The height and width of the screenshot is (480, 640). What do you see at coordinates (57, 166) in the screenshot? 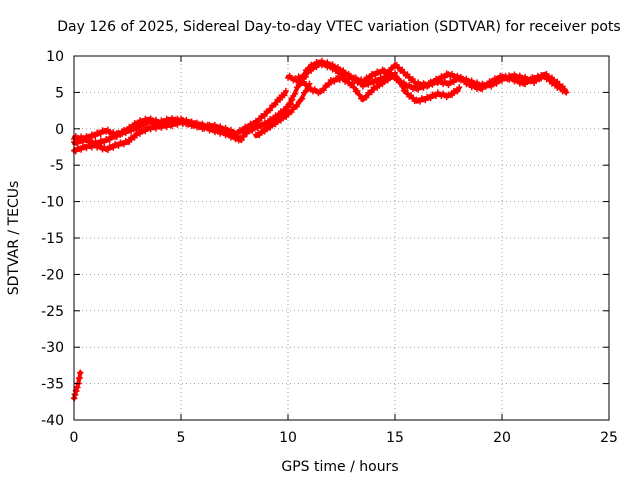
I see `y-tick-label: -5` at bounding box center [57, 166].